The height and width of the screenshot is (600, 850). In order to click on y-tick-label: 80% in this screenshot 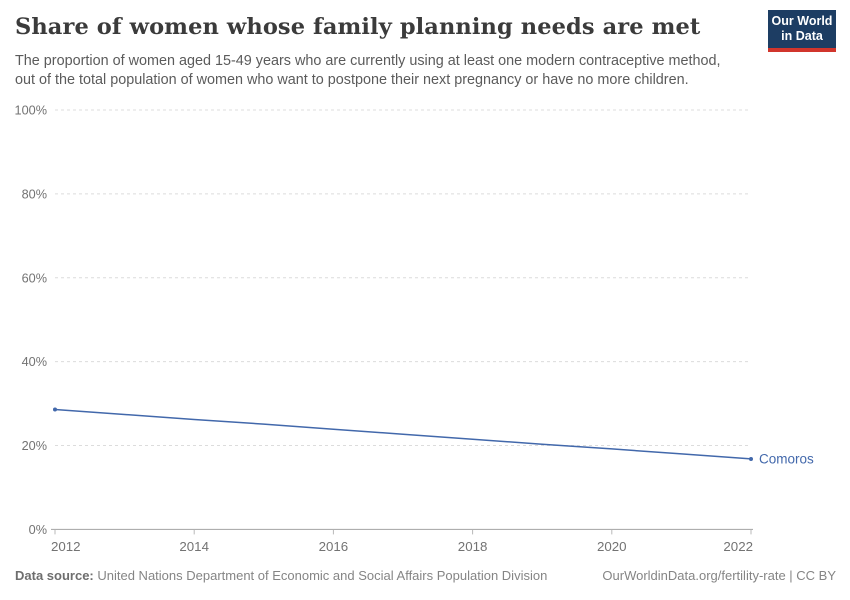, I will do `click(34, 194)`.